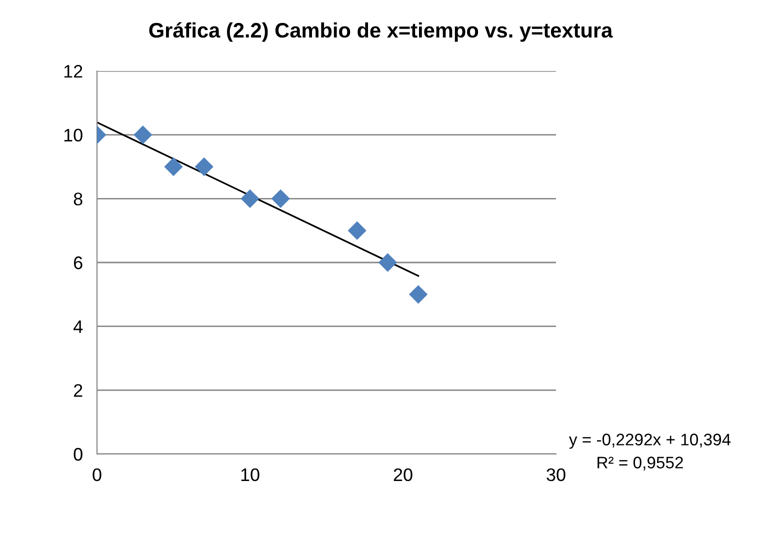 This screenshot has width=761, height=537. What do you see at coordinates (97, 475) in the screenshot?
I see `x-tick-label: 0` at bounding box center [97, 475].